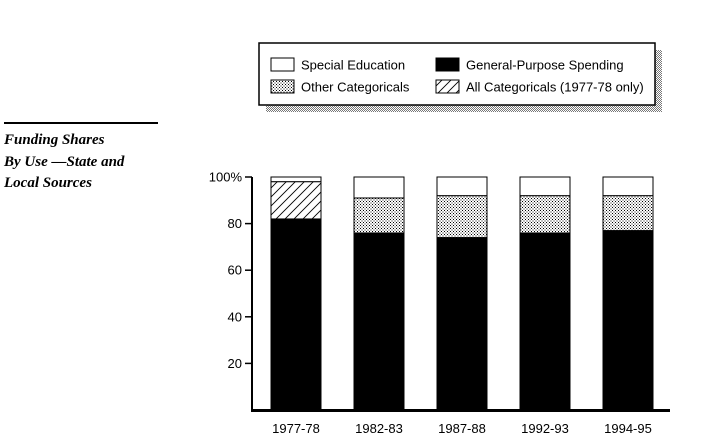 Image resolution: width=725 pixels, height=448 pixels. What do you see at coordinates (462, 428) in the screenshot?
I see `x-tick-label: 1987-88` at bounding box center [462, 428].